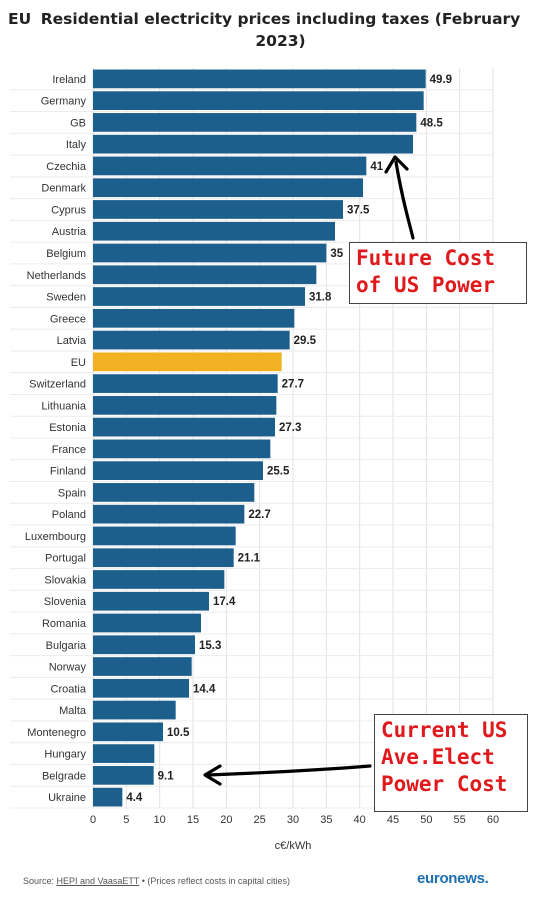 The height and width of the screenshot is (915, 533). I want to click on category-label: Montenegro, so click(56, 733).